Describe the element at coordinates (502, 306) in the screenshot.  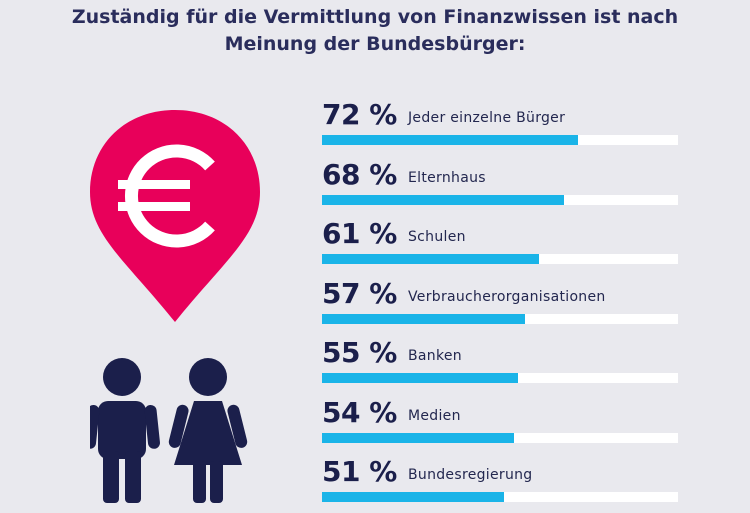
I see `bar-row: 57 % Verbraucherorganisationen` at that location.